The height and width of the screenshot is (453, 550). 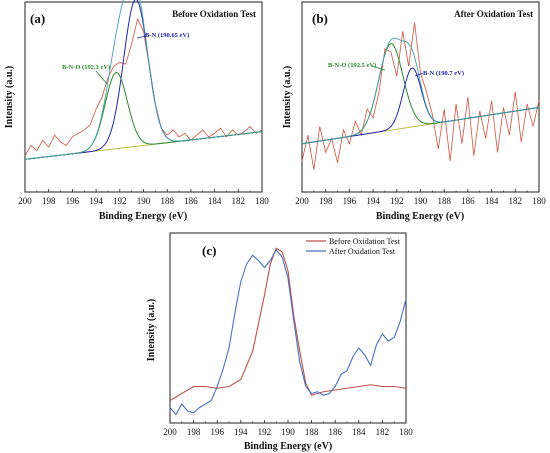 I want to click on panel-a-annotation-bn-text: B-N (190.65 eV), so click(x=167, y=35).